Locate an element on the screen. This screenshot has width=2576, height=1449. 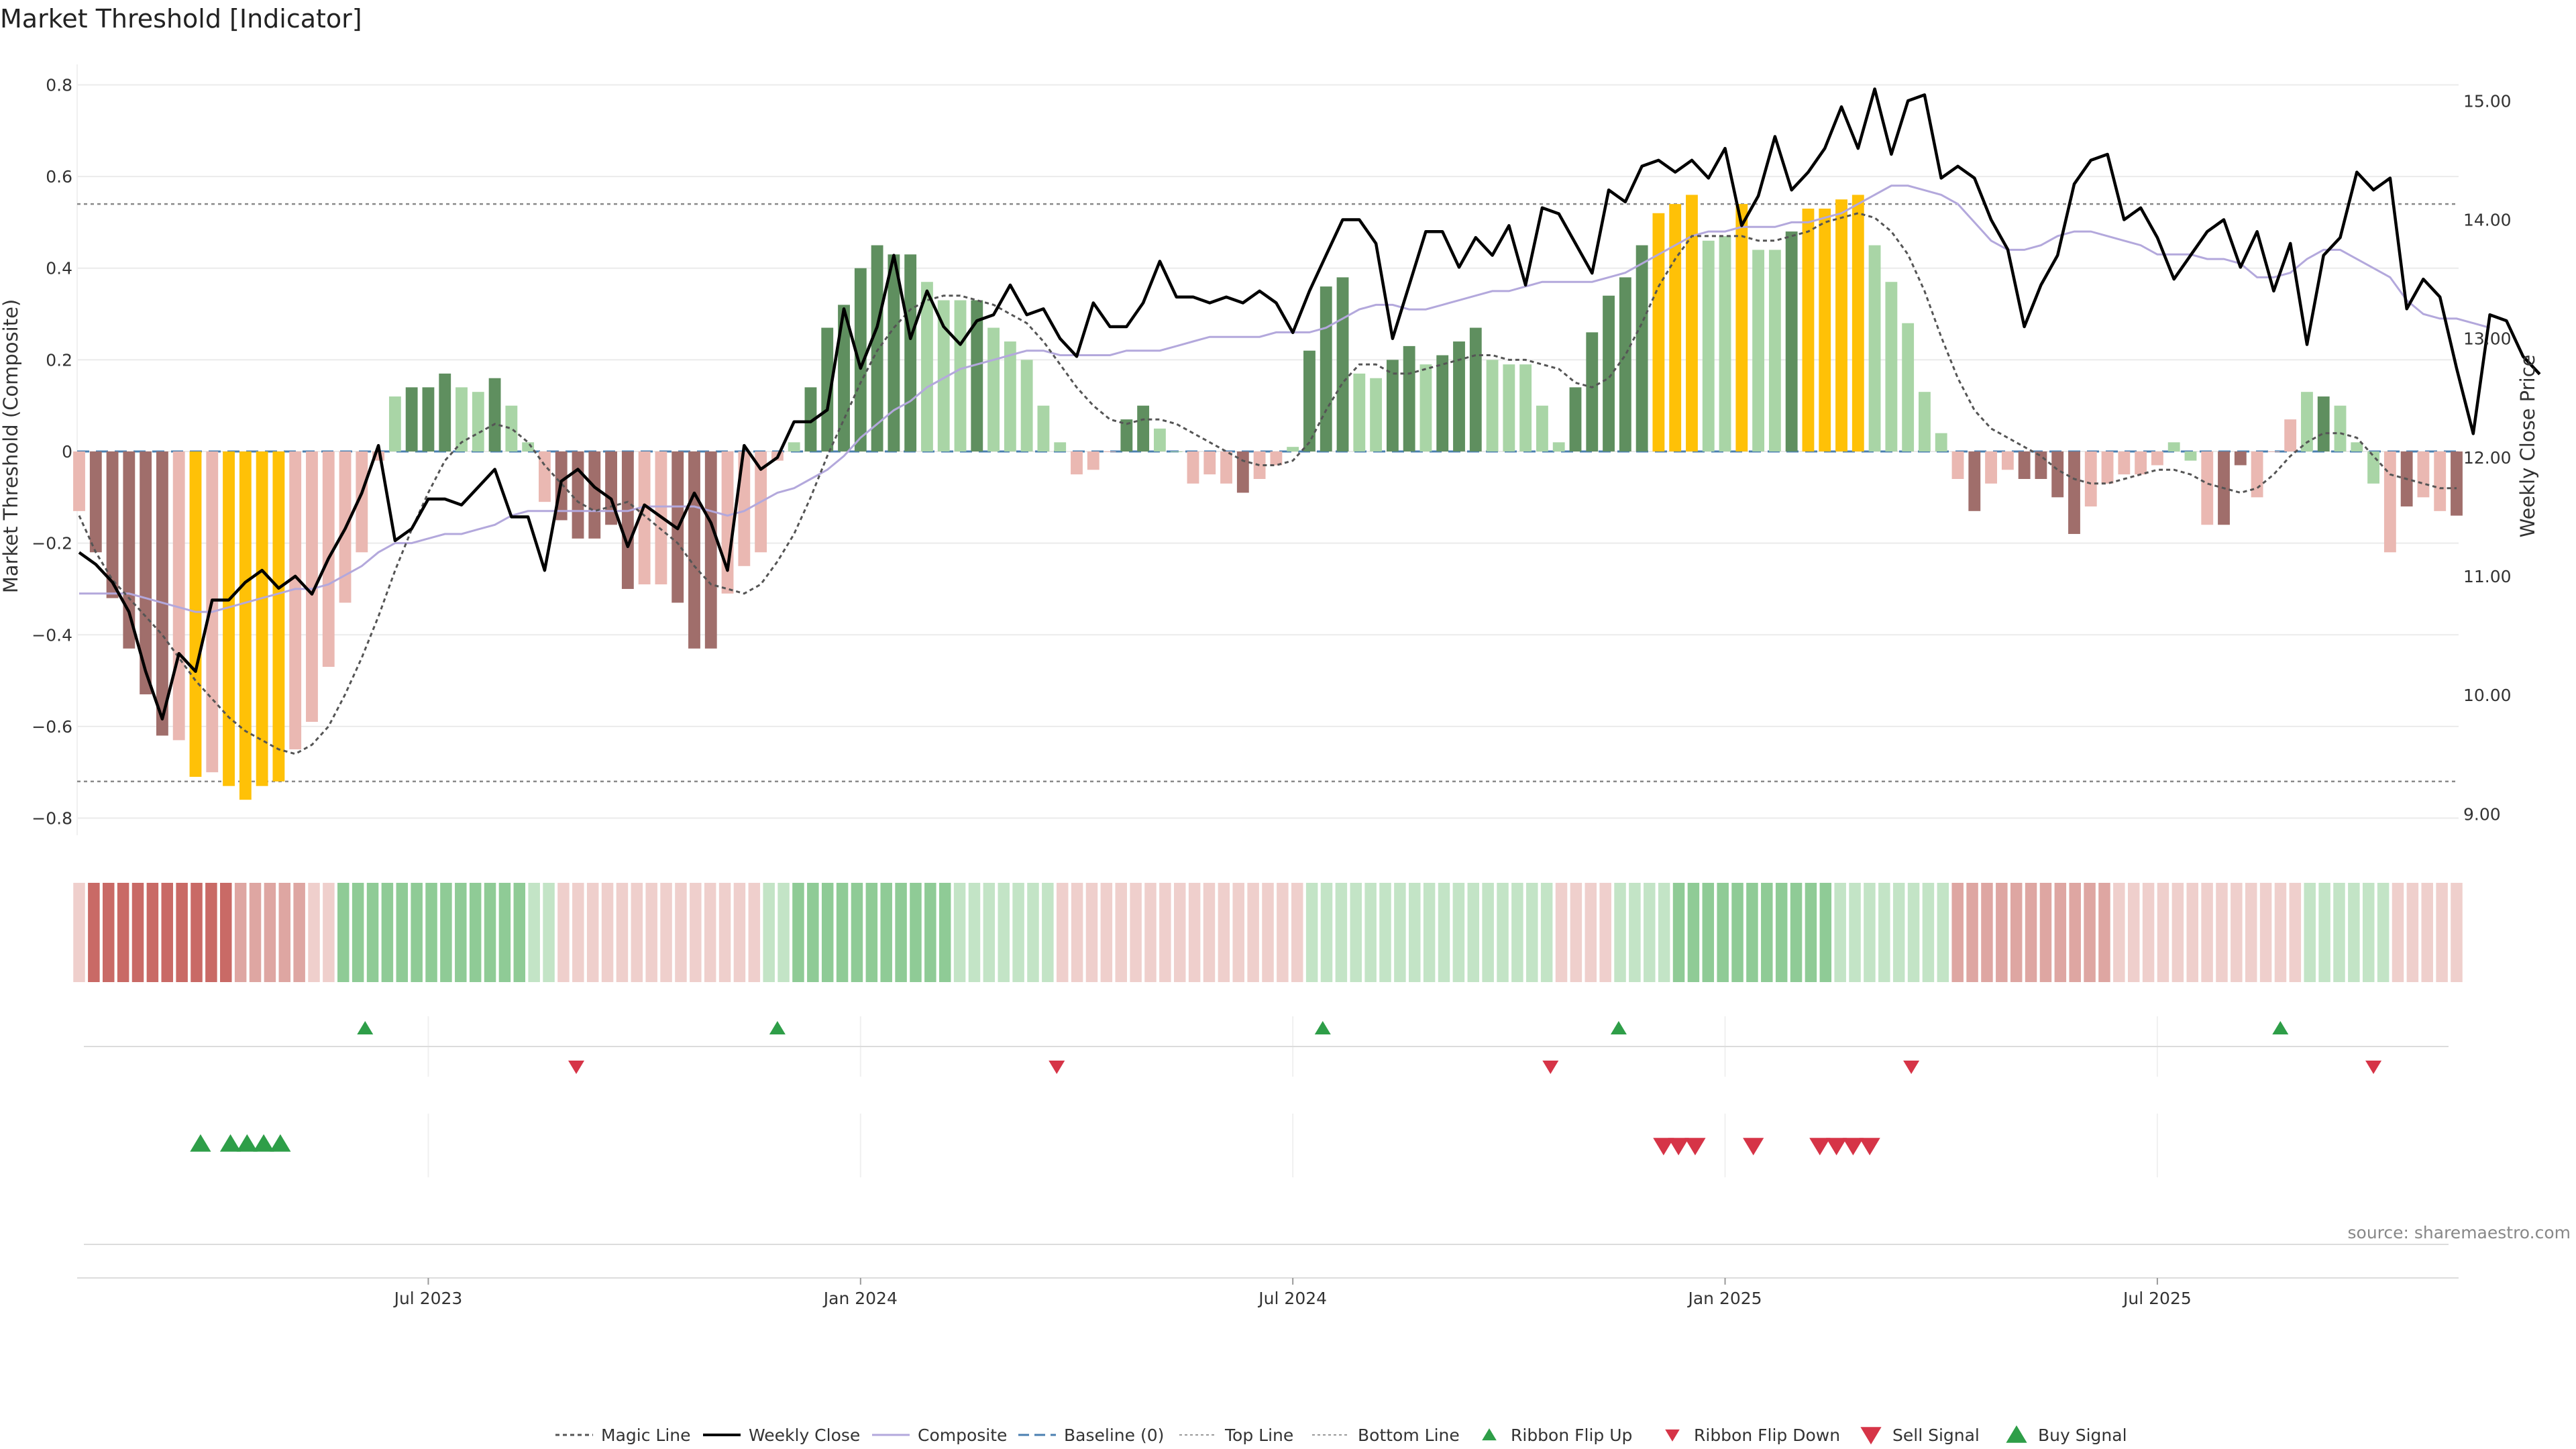
legend-label: Baseline (0) is located at coordinates (1114, 1435).